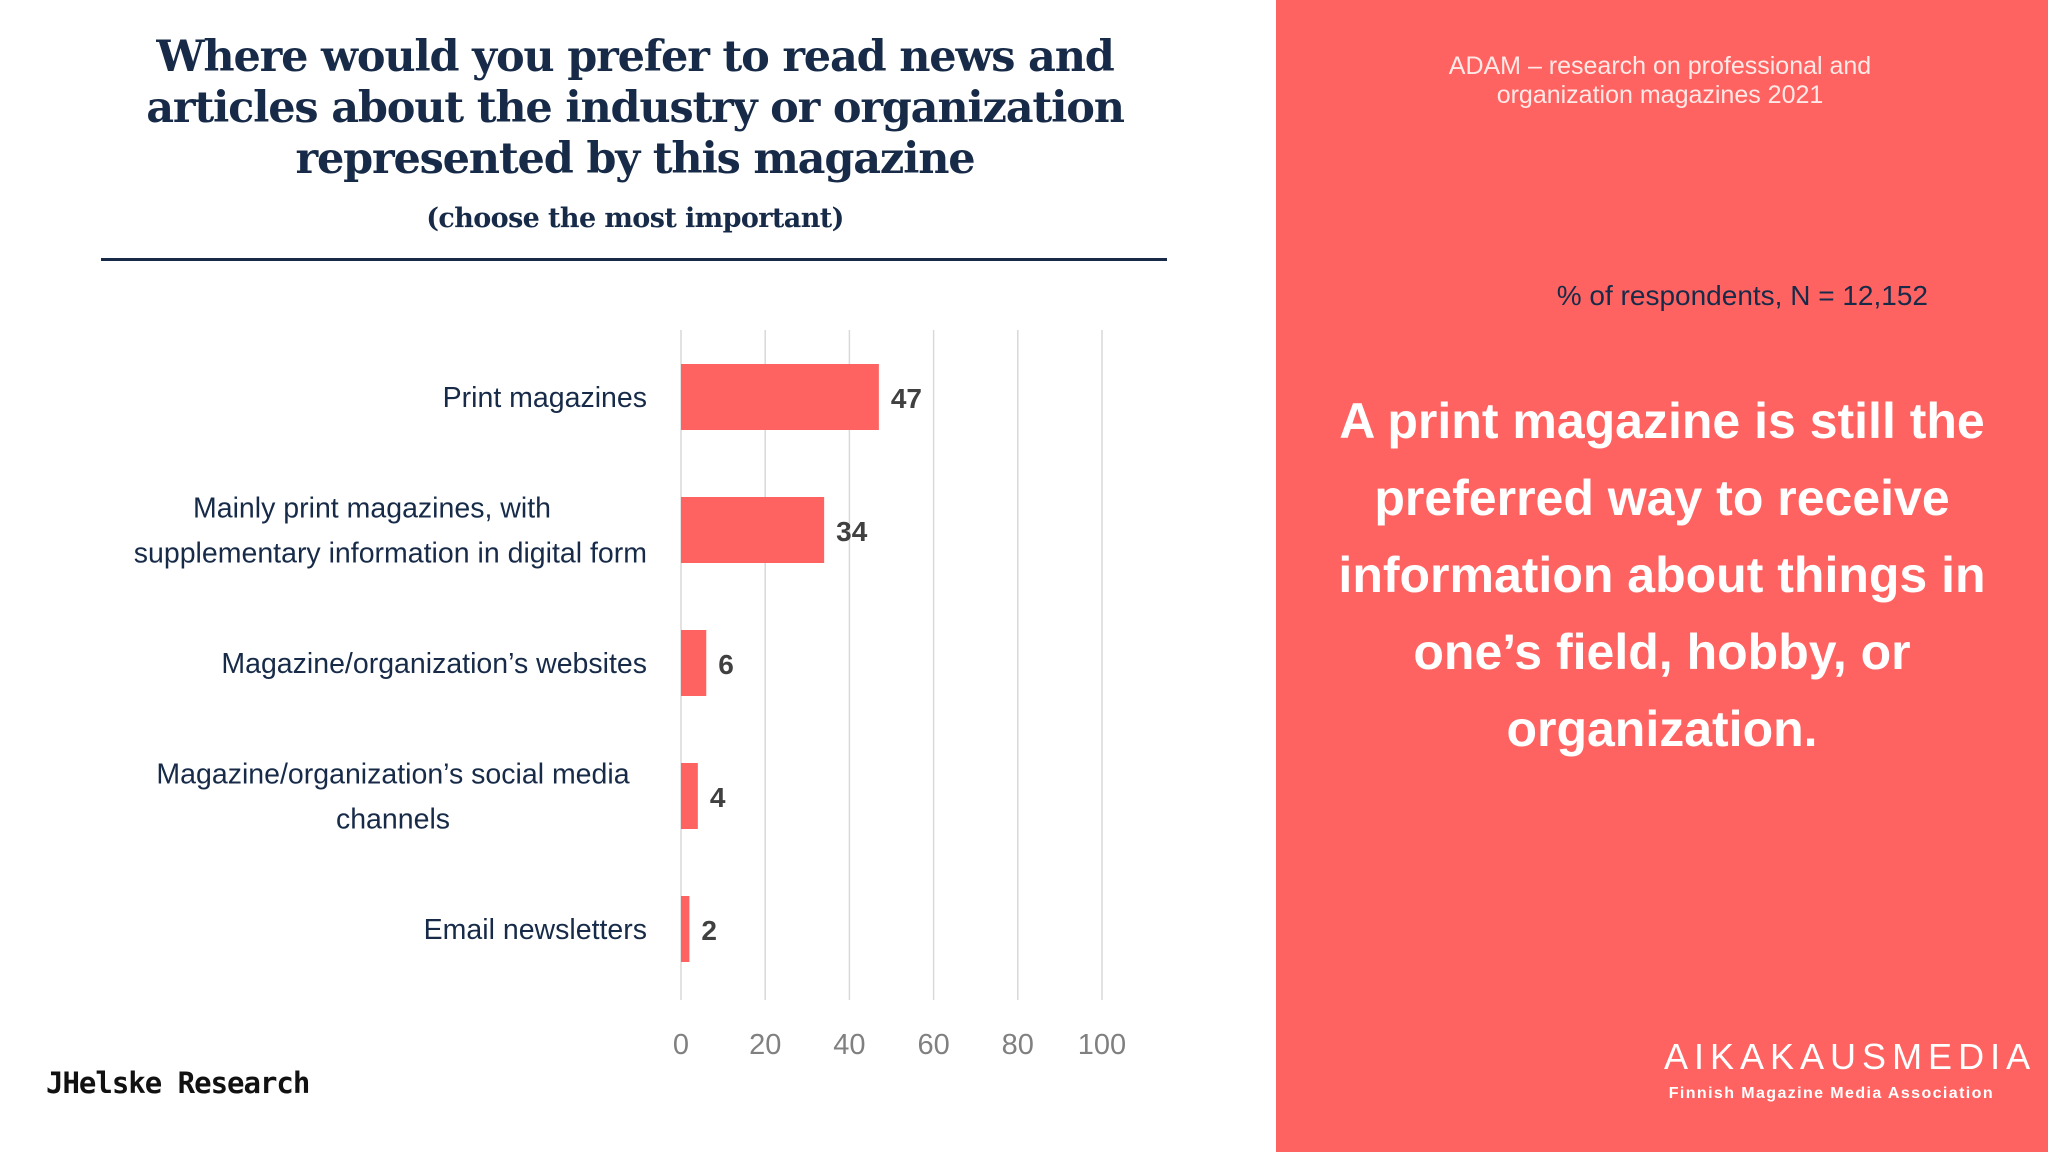  Describe the element at coordinates (393, 820) in the screenshot. I see `category-label: channels` at that location.